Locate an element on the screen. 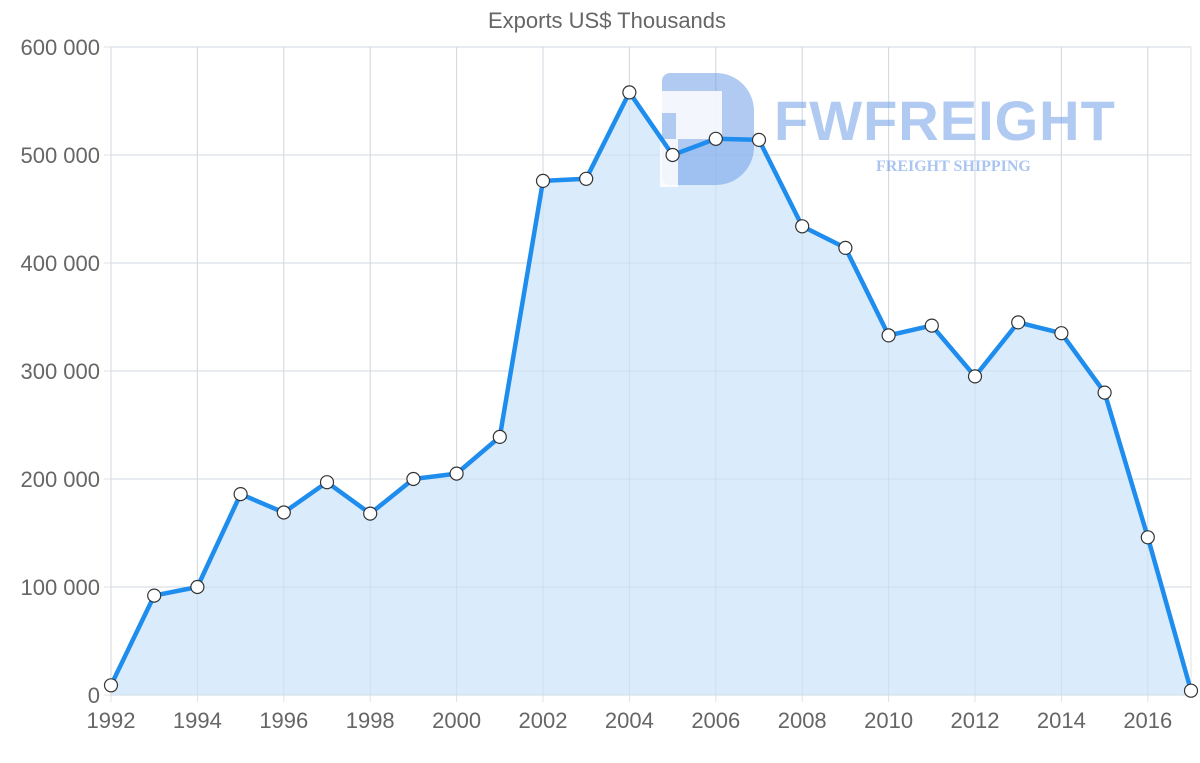 The image size is (1200, 763). data-point-1999 is located at coordinates (413, 479).